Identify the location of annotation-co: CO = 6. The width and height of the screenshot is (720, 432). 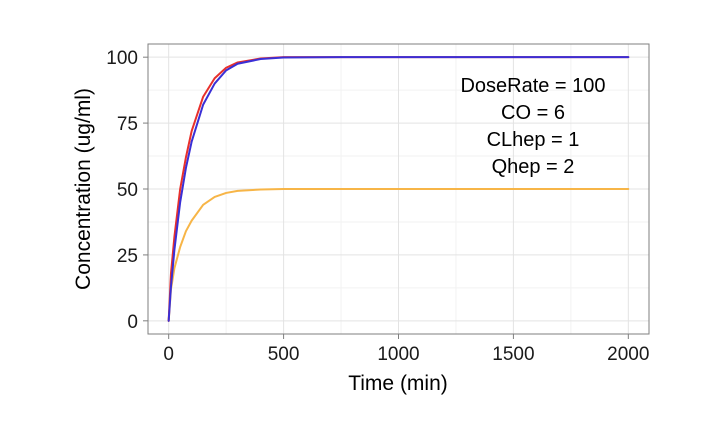
(533, 113).